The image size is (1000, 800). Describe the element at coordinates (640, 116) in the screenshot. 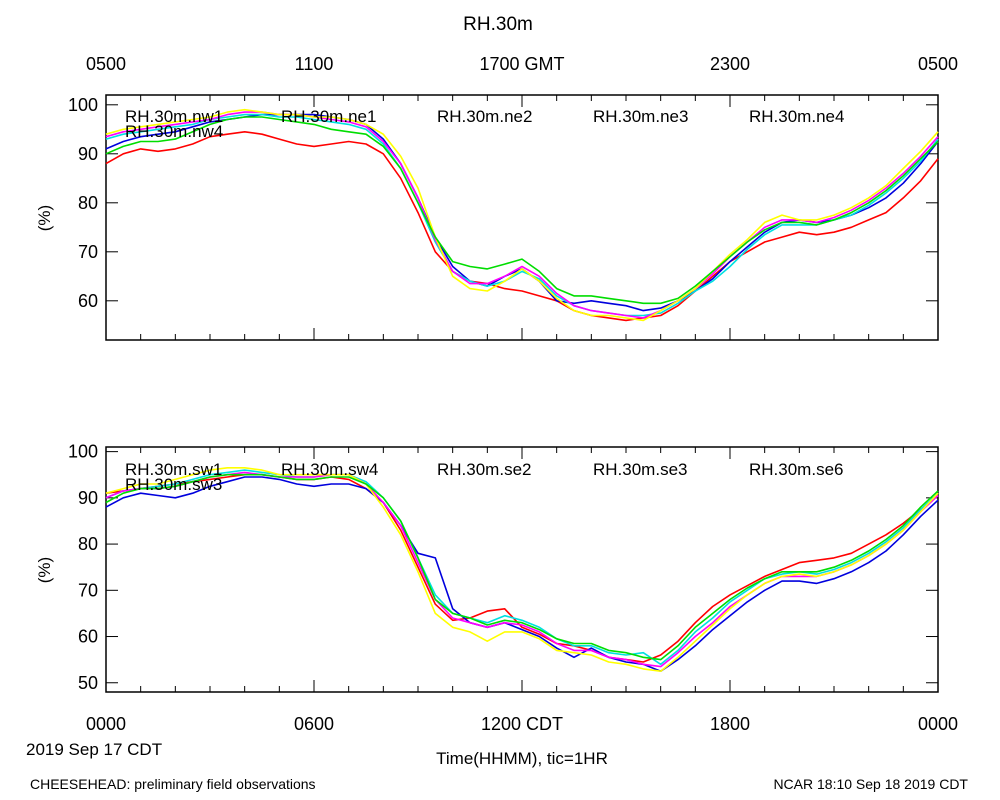

I see `legend-label-ne3: RH.30m.ne3` at that location.